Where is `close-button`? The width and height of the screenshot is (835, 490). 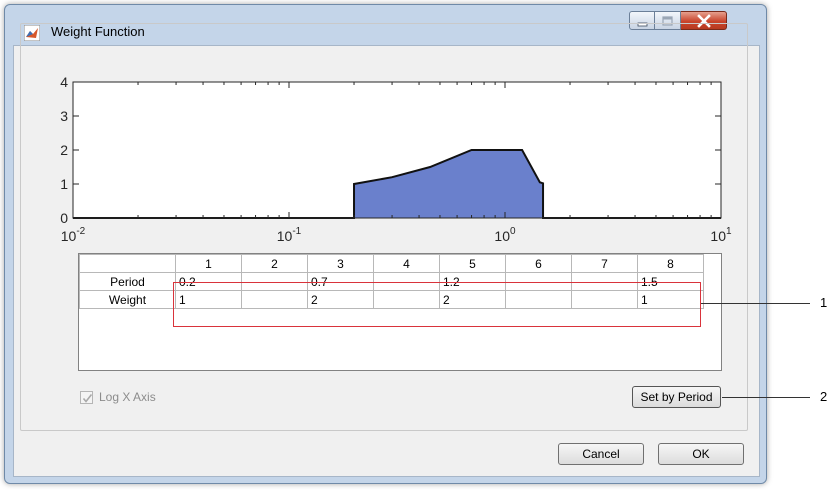 close-button is located at coordinates (704, 20).